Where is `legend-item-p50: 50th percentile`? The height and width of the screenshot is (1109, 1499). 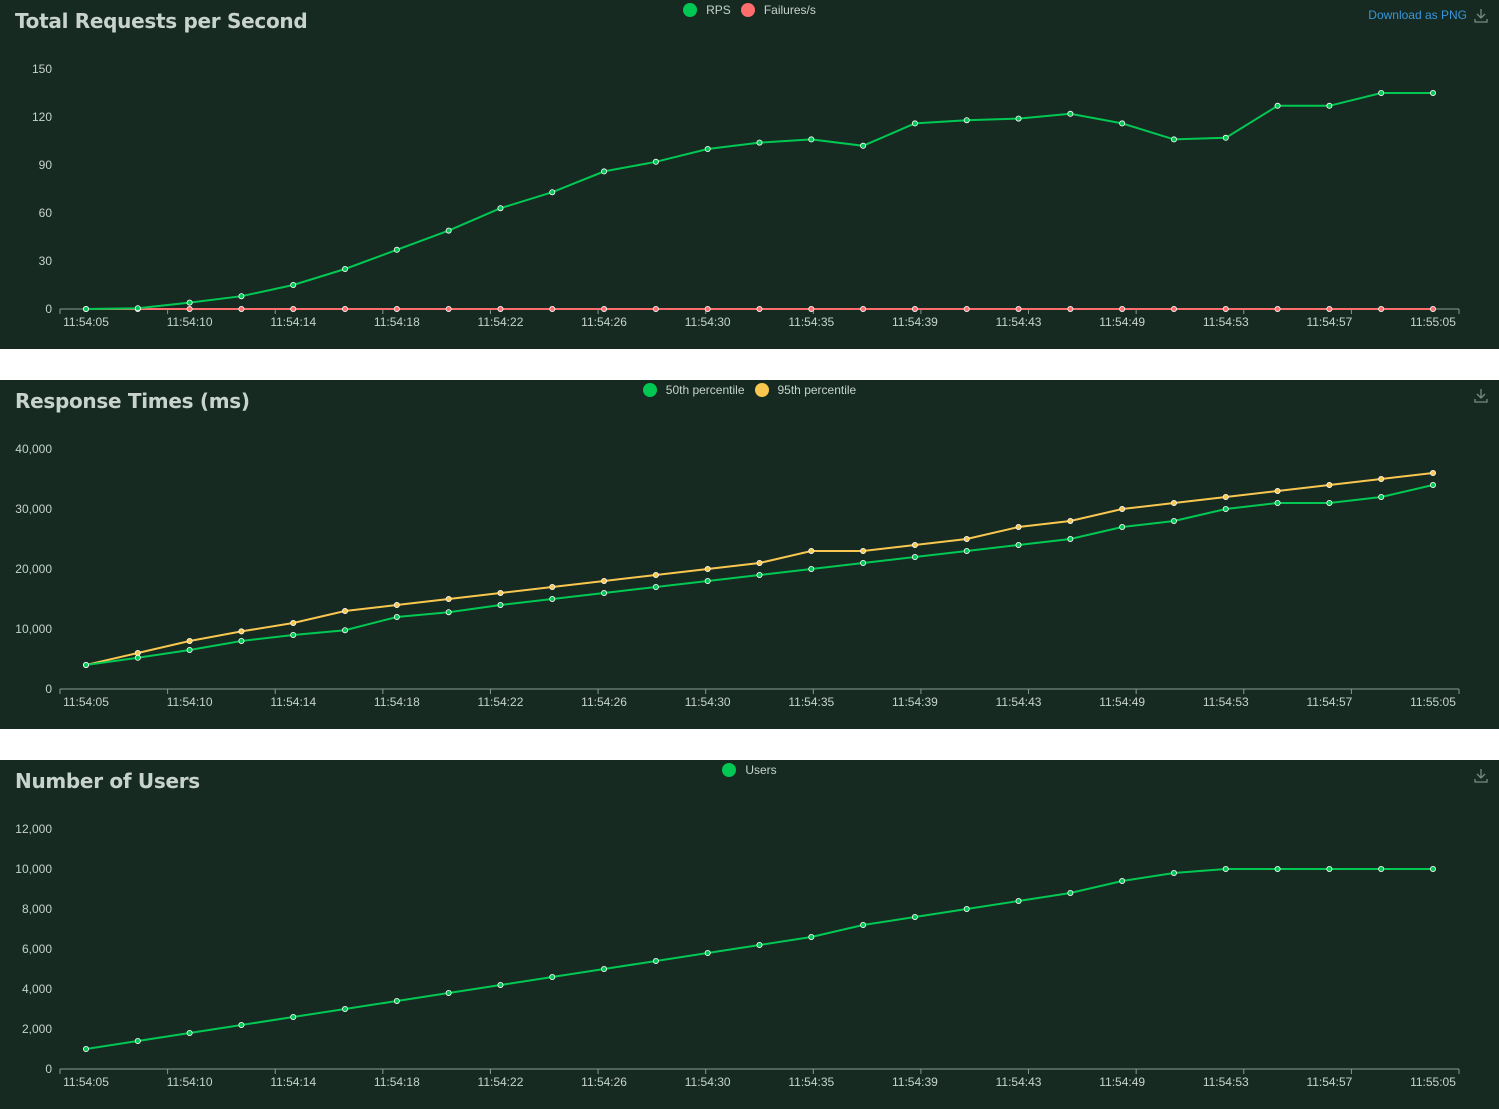
legend-item-p50: 50th percentile is located at coordinates (693, 390).